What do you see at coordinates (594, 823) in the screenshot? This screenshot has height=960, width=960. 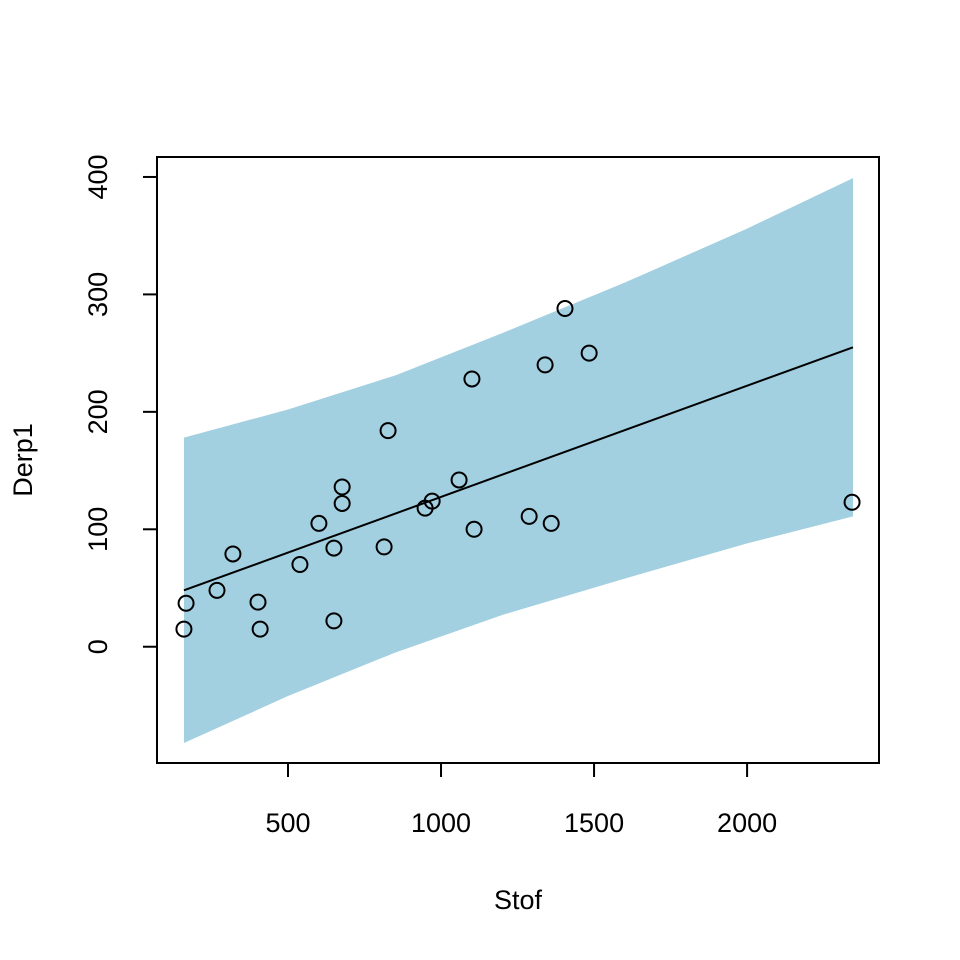 I see `x-tick-label: 1500` at bounding box center [594, 823].